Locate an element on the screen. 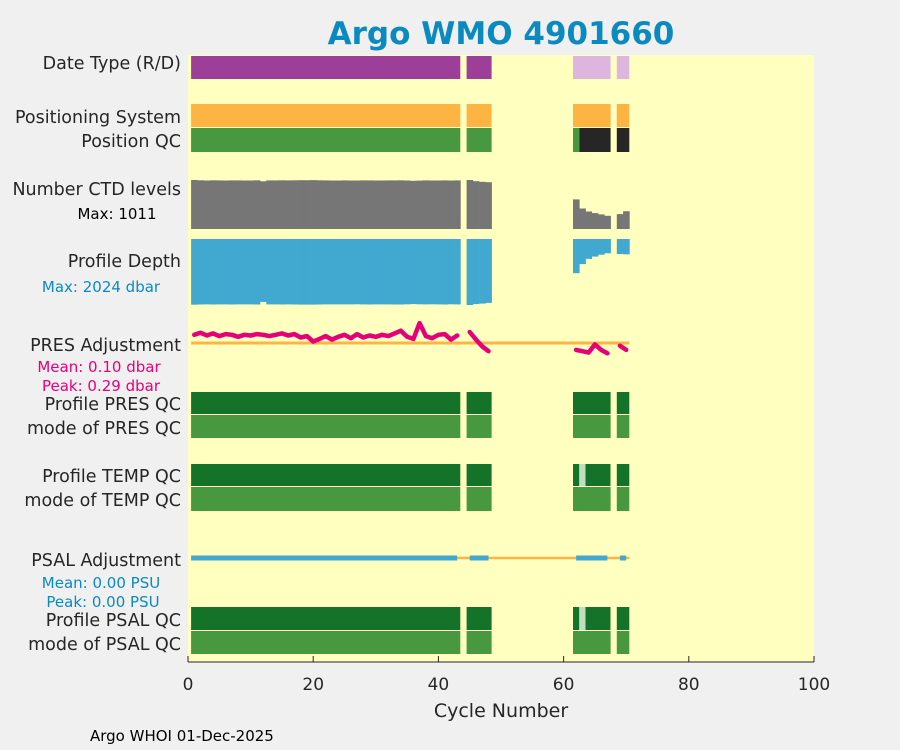 The height and width of the screenshot is (750, 900). label-profile-depth: Profile Depth is located at coordinates (124, 262).